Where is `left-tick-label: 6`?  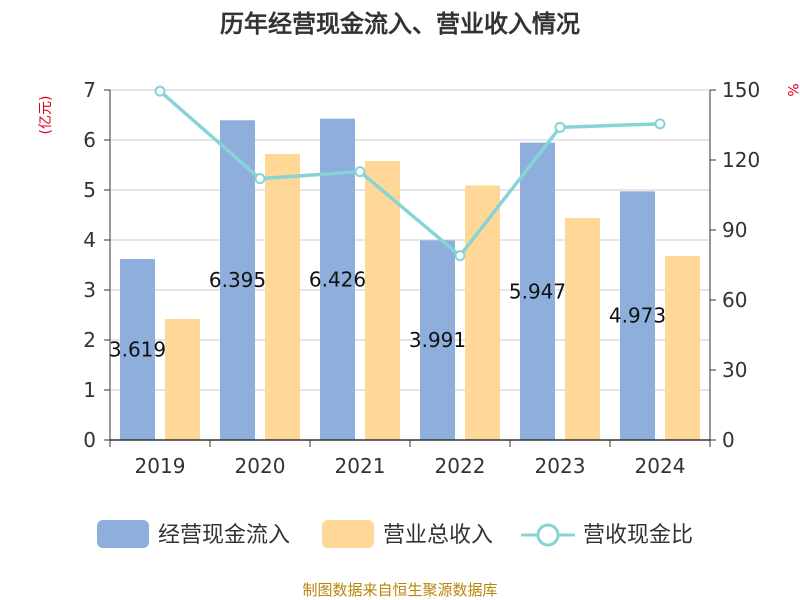 left-tick-label: 6 is located at coordinates (89, 140).